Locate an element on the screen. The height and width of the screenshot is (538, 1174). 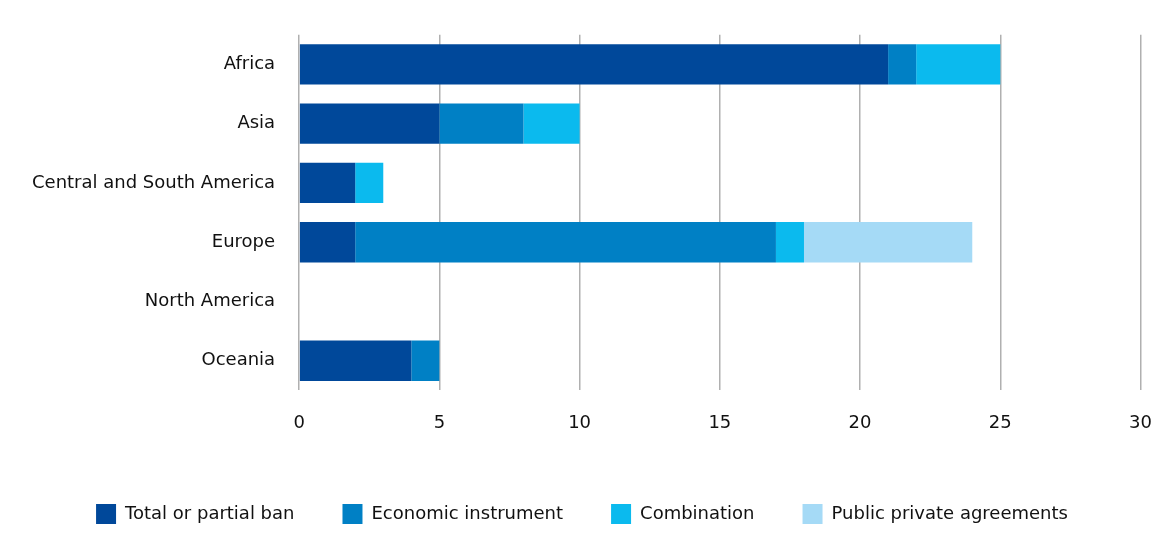
x-tick-label: 30 is located at coordinates (1140, 421).